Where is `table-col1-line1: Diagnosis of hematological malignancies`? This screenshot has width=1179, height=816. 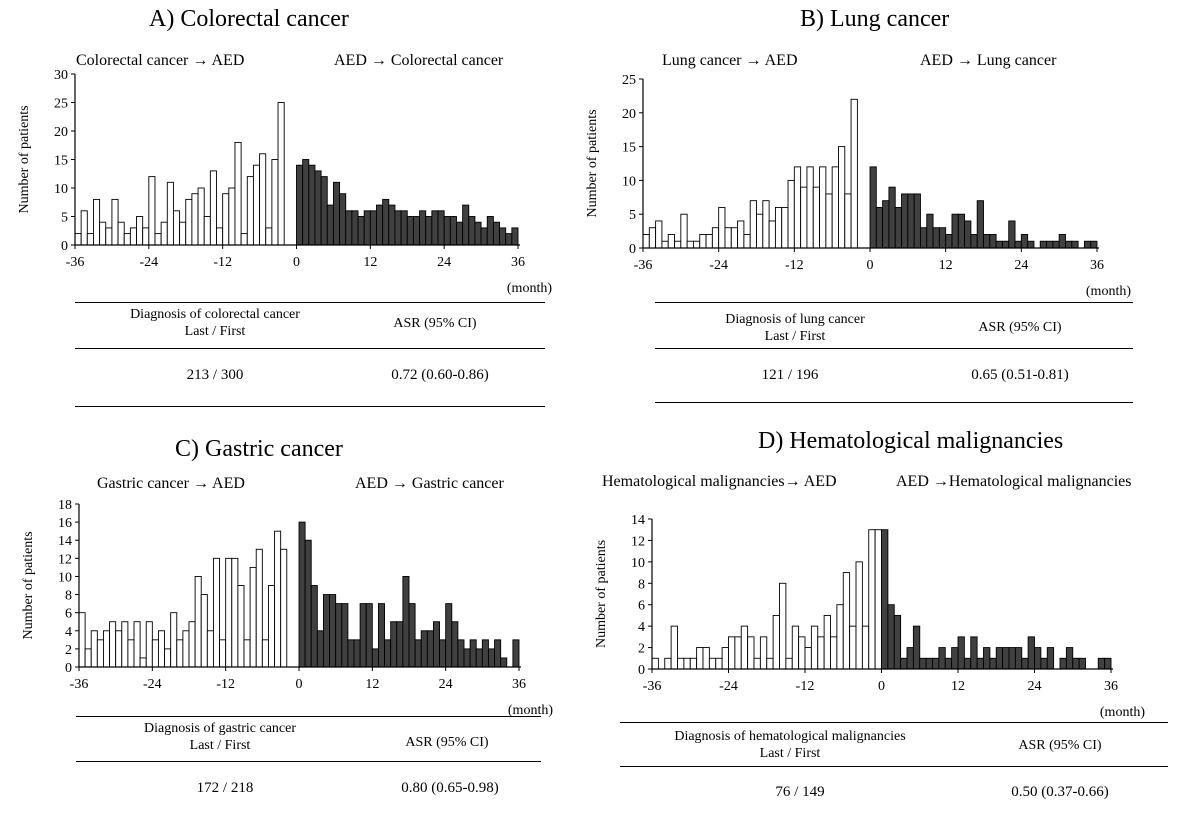
table-col1-line1: Diagnosis of hematological malignancies is located at coordinates (790, 736).